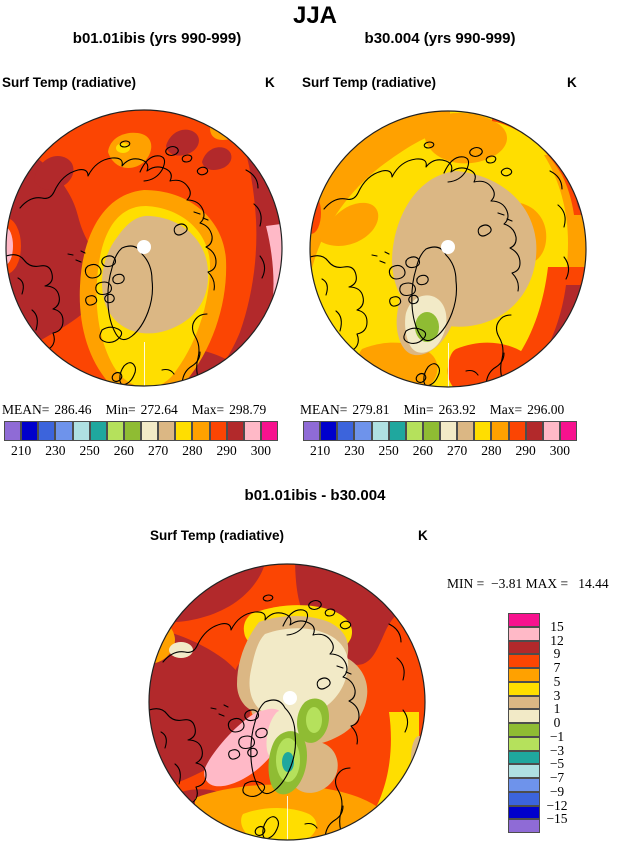 The height and width of the screenshot is (841, 630). I want to click on mean-value: 279.81, so click(371, 409).